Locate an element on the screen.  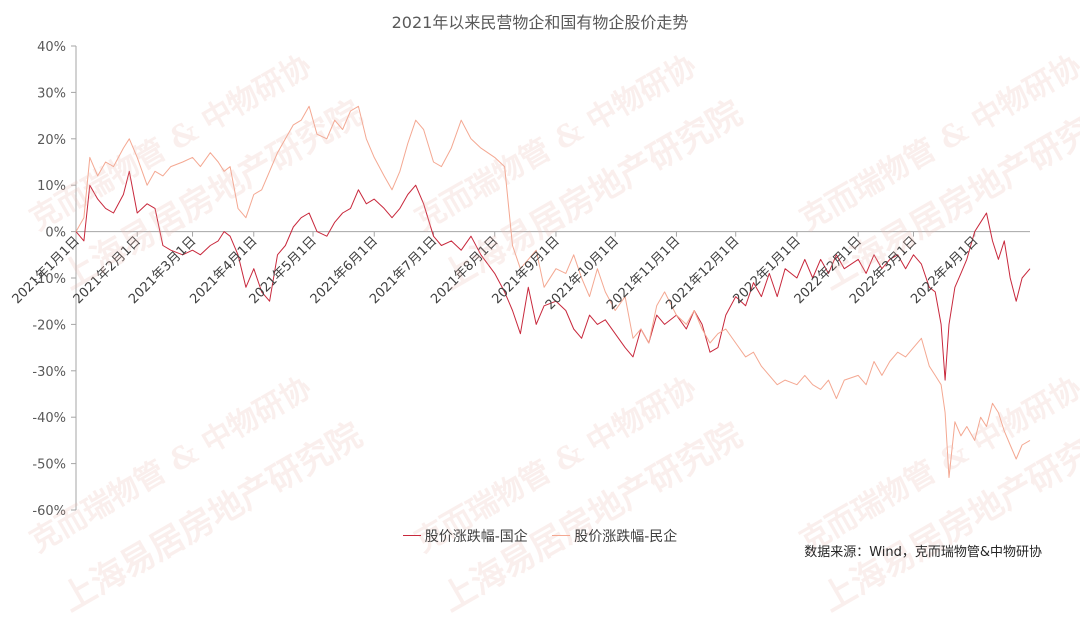
y-tick-label: -60% is located at coordinates (49, 511).